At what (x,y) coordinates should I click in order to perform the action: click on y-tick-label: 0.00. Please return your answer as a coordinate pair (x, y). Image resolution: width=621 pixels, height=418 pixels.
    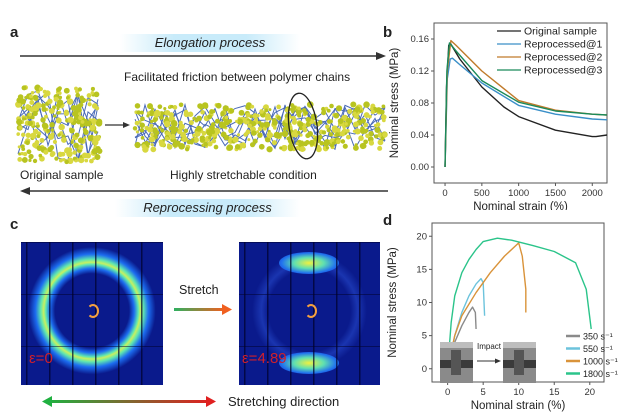
    Looking at the image, I should click on (420, 167).